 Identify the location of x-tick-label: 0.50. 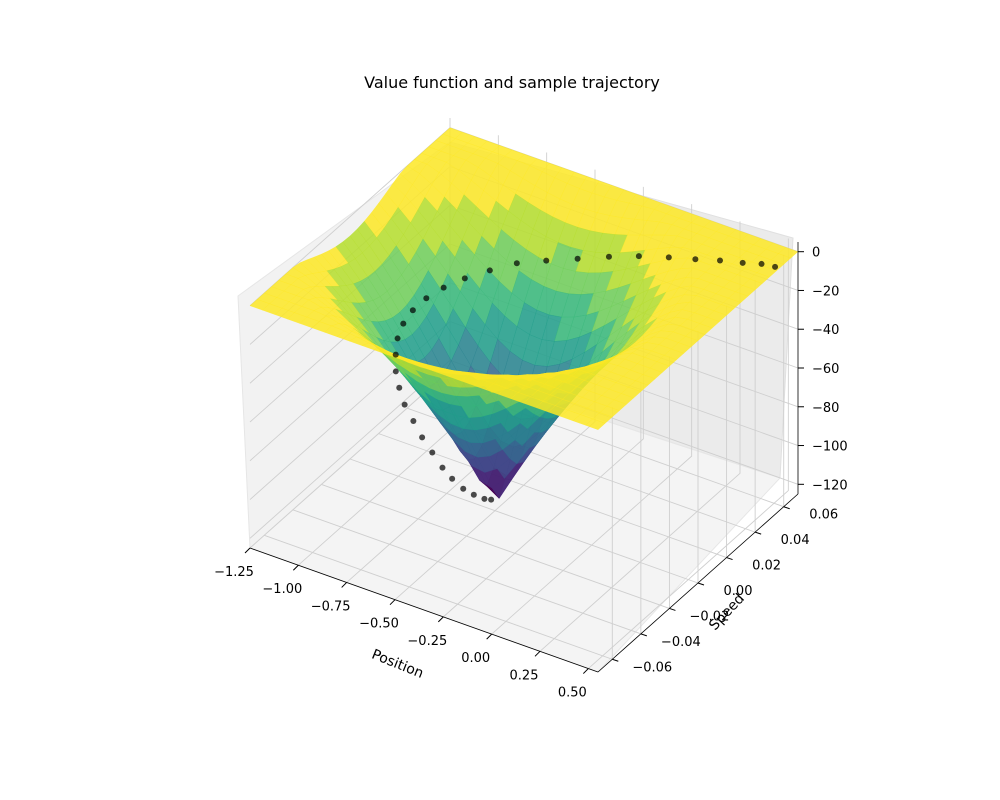
(572, 693).